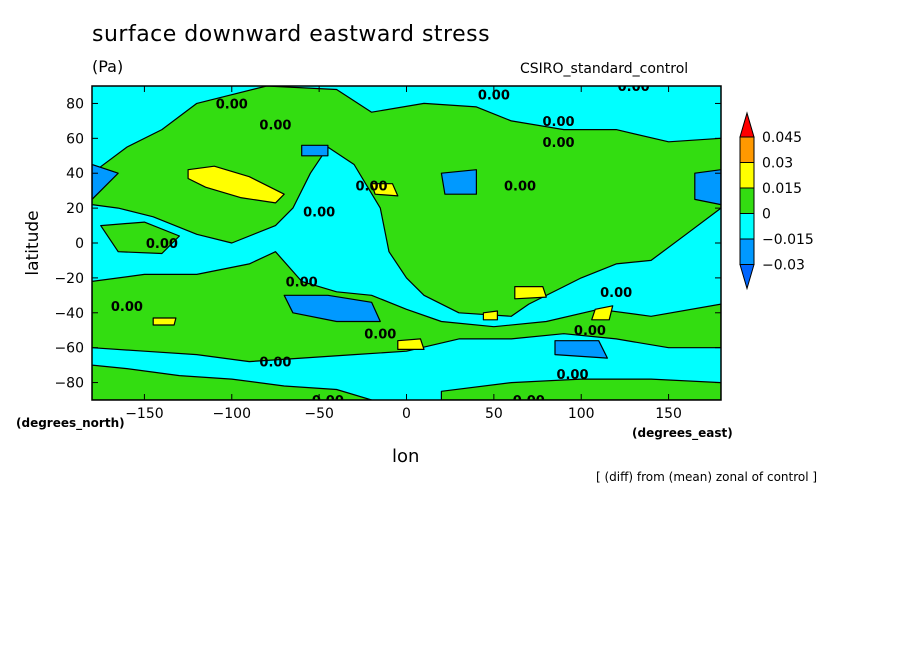 The width and height of the screenshot is (904, 654). What do you see at coordinates (783, 266) in the screenshot?
I see `legend-label: −0.03` at bounding box center [783, 266].